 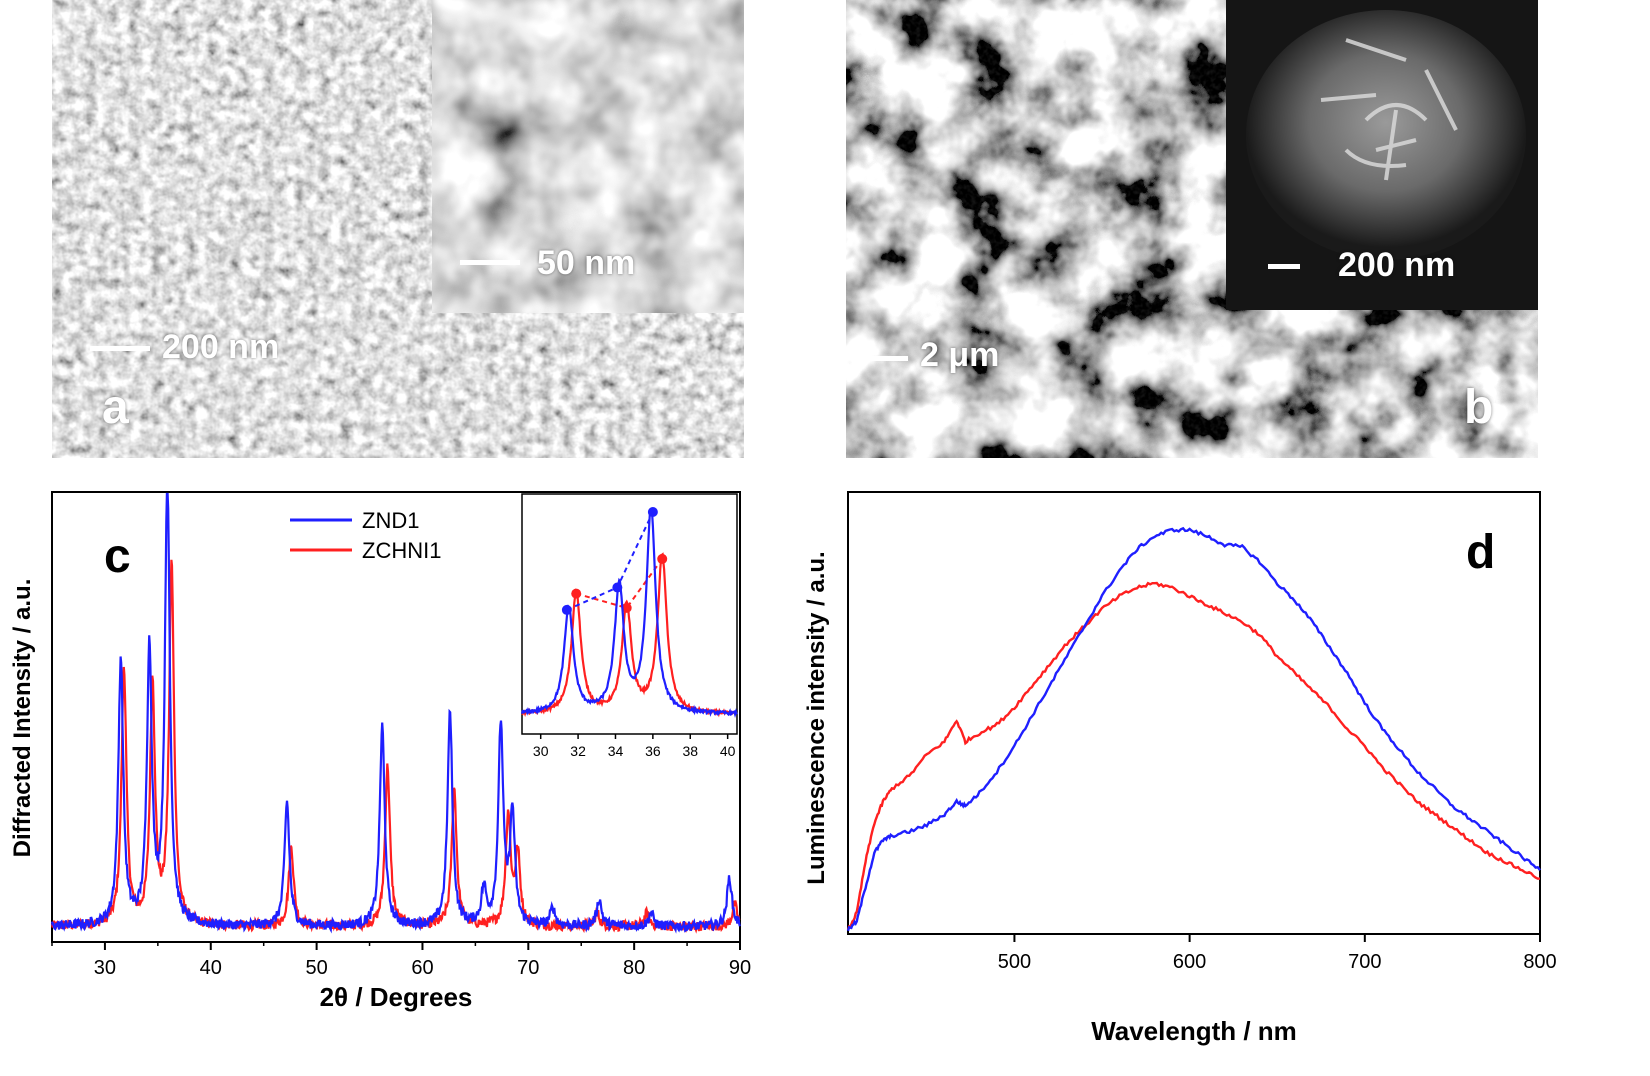 I want to click on legend-label-zchni1: ZCHNI1, so click(x=401, y=550).